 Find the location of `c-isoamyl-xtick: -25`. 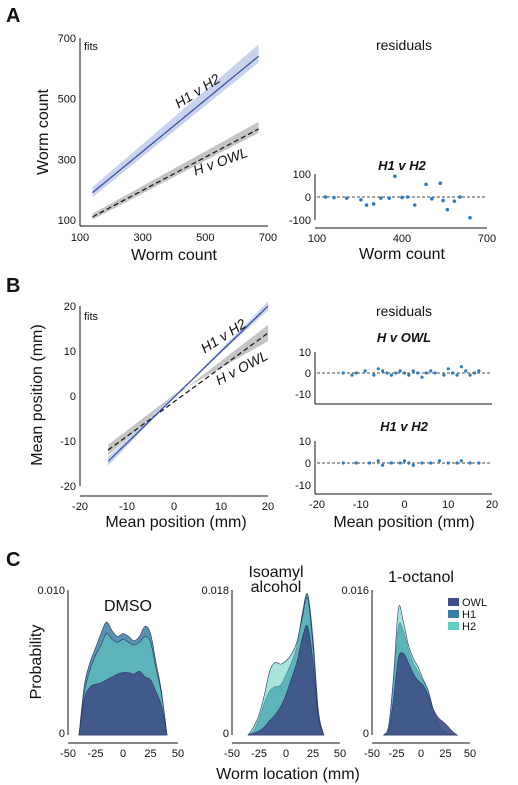

c-isoamyl-xtick: -25 is located at coordinates (259, 754).